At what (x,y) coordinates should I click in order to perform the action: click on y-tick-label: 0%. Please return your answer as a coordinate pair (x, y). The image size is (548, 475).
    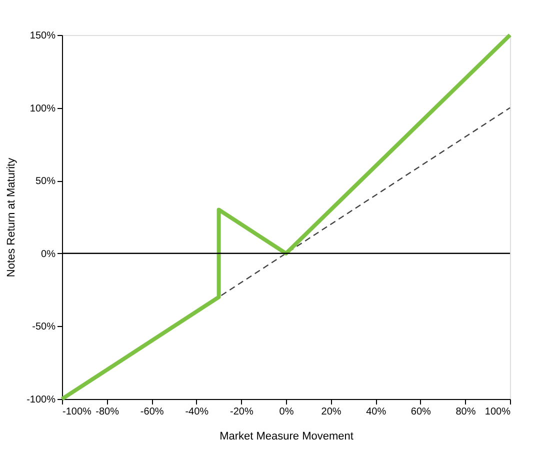
    Looking at the image, I should click on (48, 254).